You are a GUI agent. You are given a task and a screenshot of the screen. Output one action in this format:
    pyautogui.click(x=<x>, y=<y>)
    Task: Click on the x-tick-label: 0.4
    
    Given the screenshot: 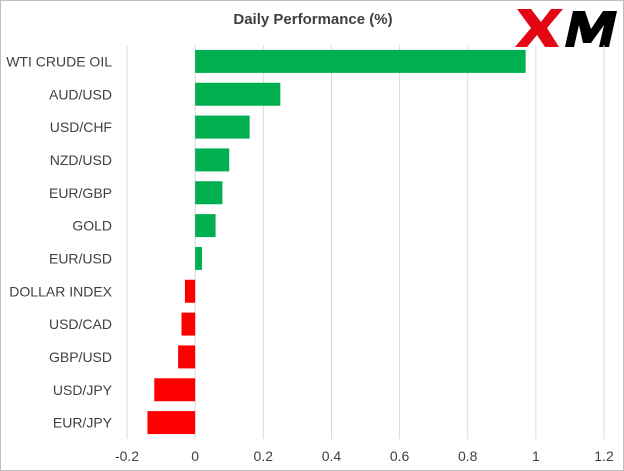 What is the action you would take?
    pyautogui.click(x=332, y=456)
    